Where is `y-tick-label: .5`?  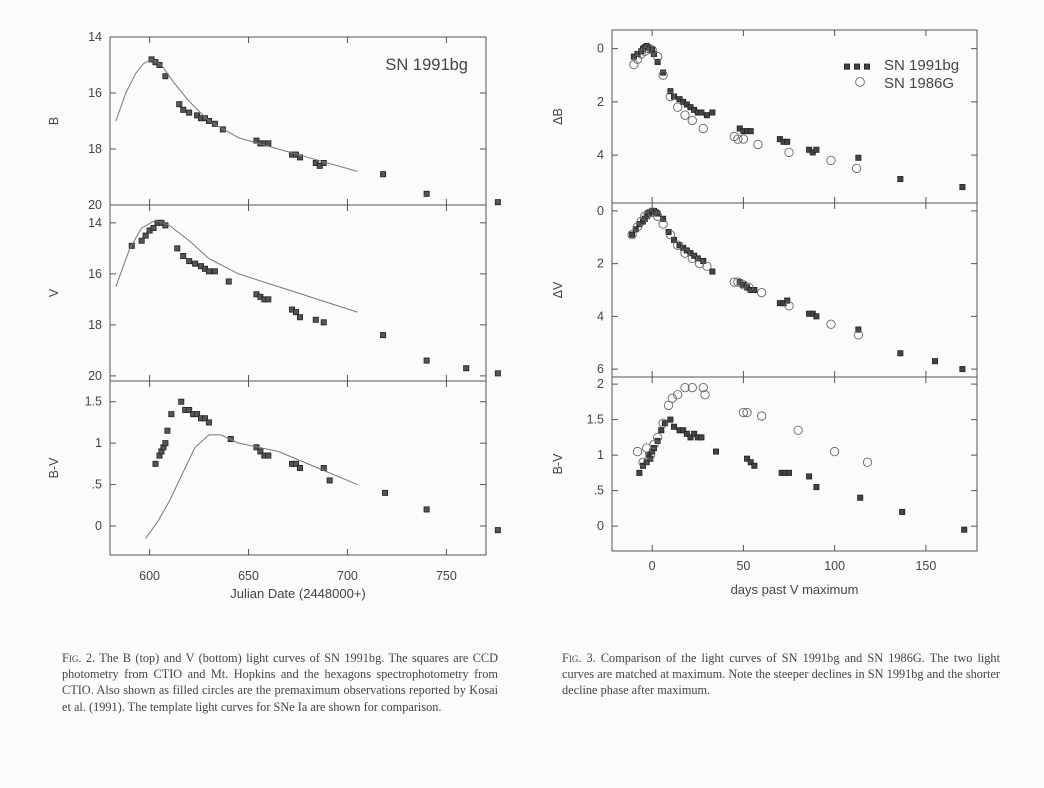
y-tick-label: .5 is located at coordinates (599, 491).